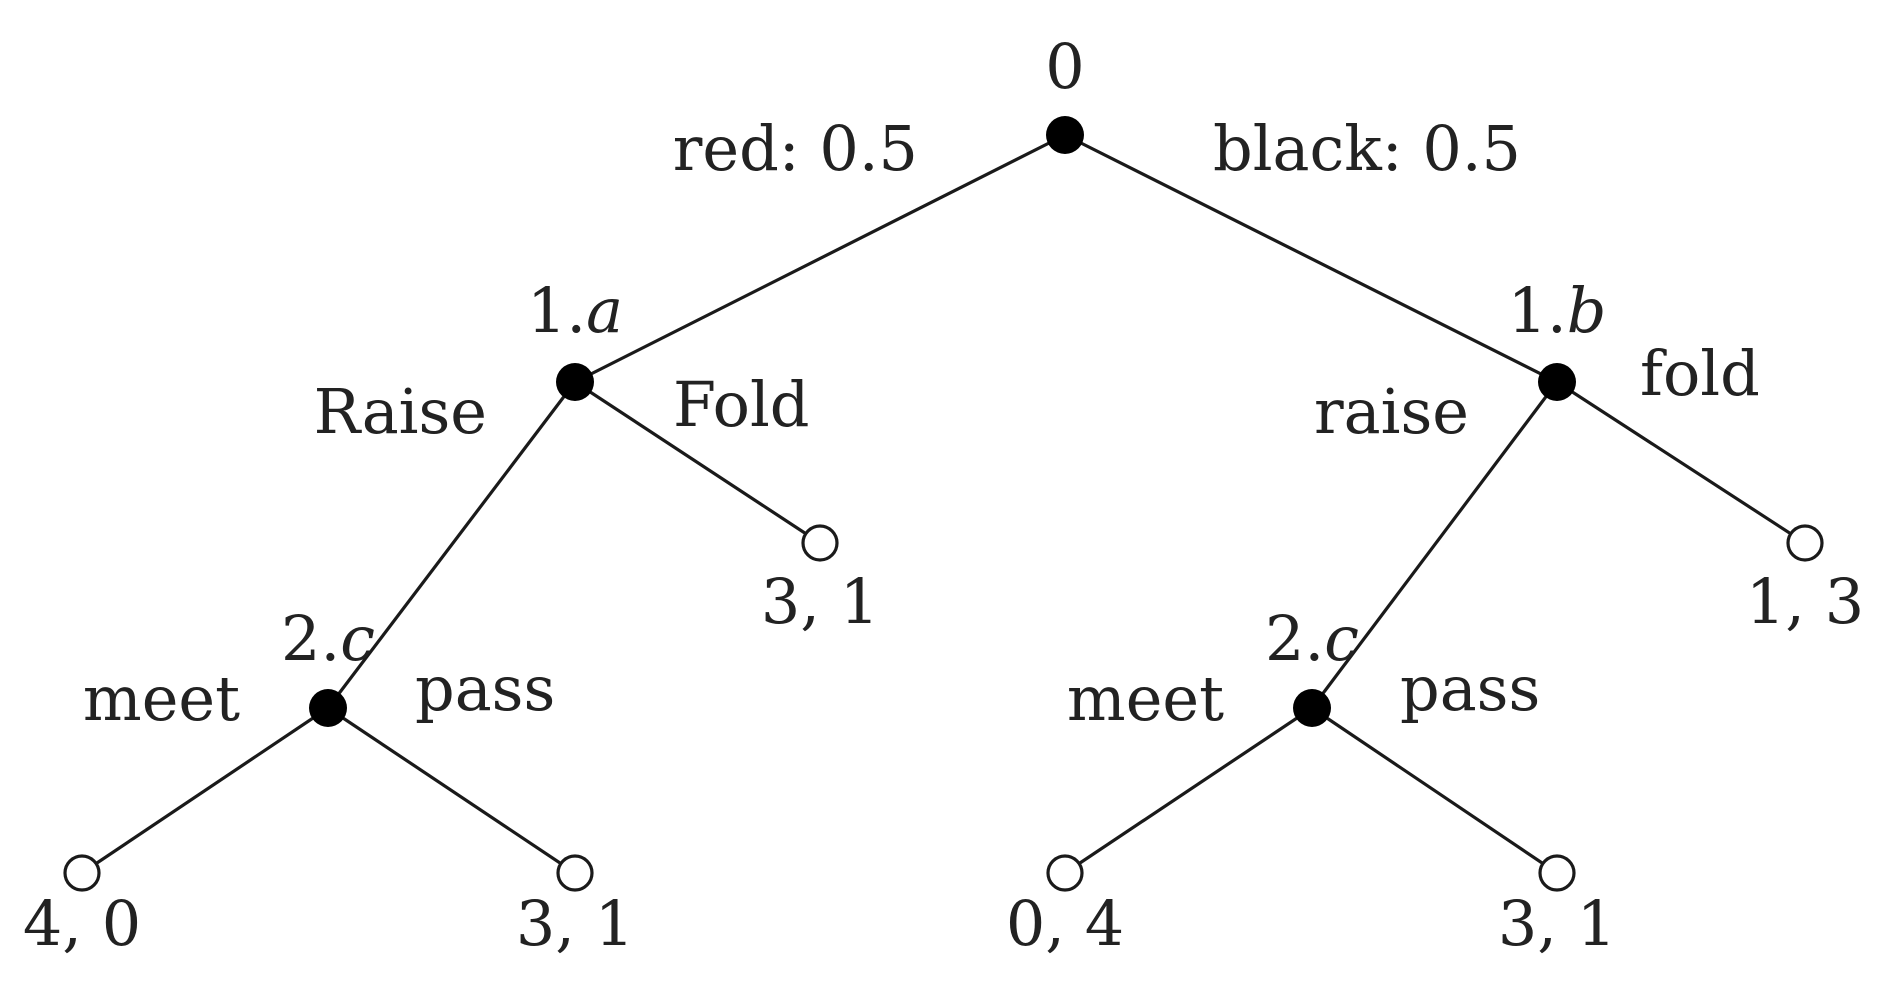 Image resolution: width=1890 pixels, height=990 pixels. What do you see at coordinates (1311, 258) in the screenshot?
I see `edge-root-to-1b` at bounding box center [1311, 258].